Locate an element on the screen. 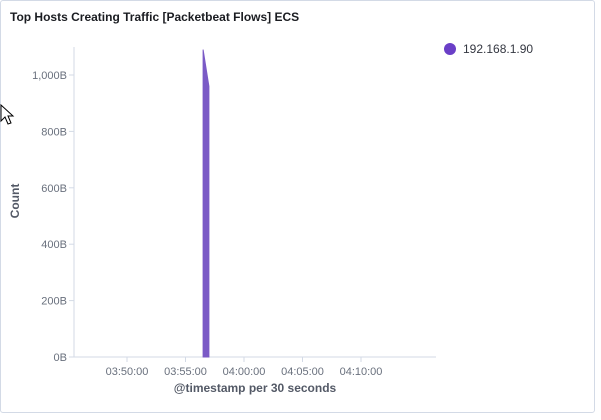 The image size is (601, 420). legend-color-dot-icon is located at coordinates (450, 49).